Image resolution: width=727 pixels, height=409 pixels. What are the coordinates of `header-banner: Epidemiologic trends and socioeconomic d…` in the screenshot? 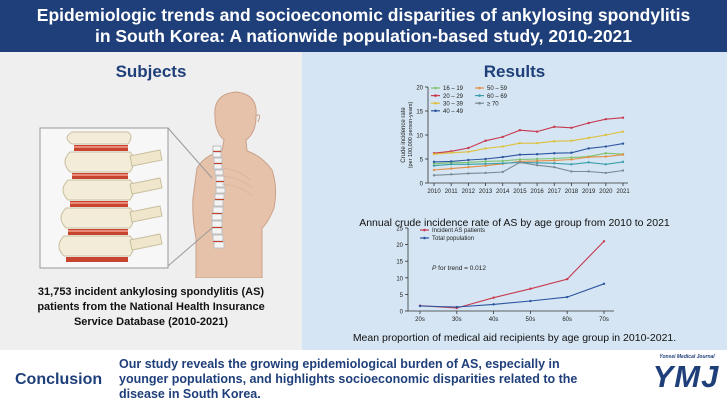 It's located at (363, 26).